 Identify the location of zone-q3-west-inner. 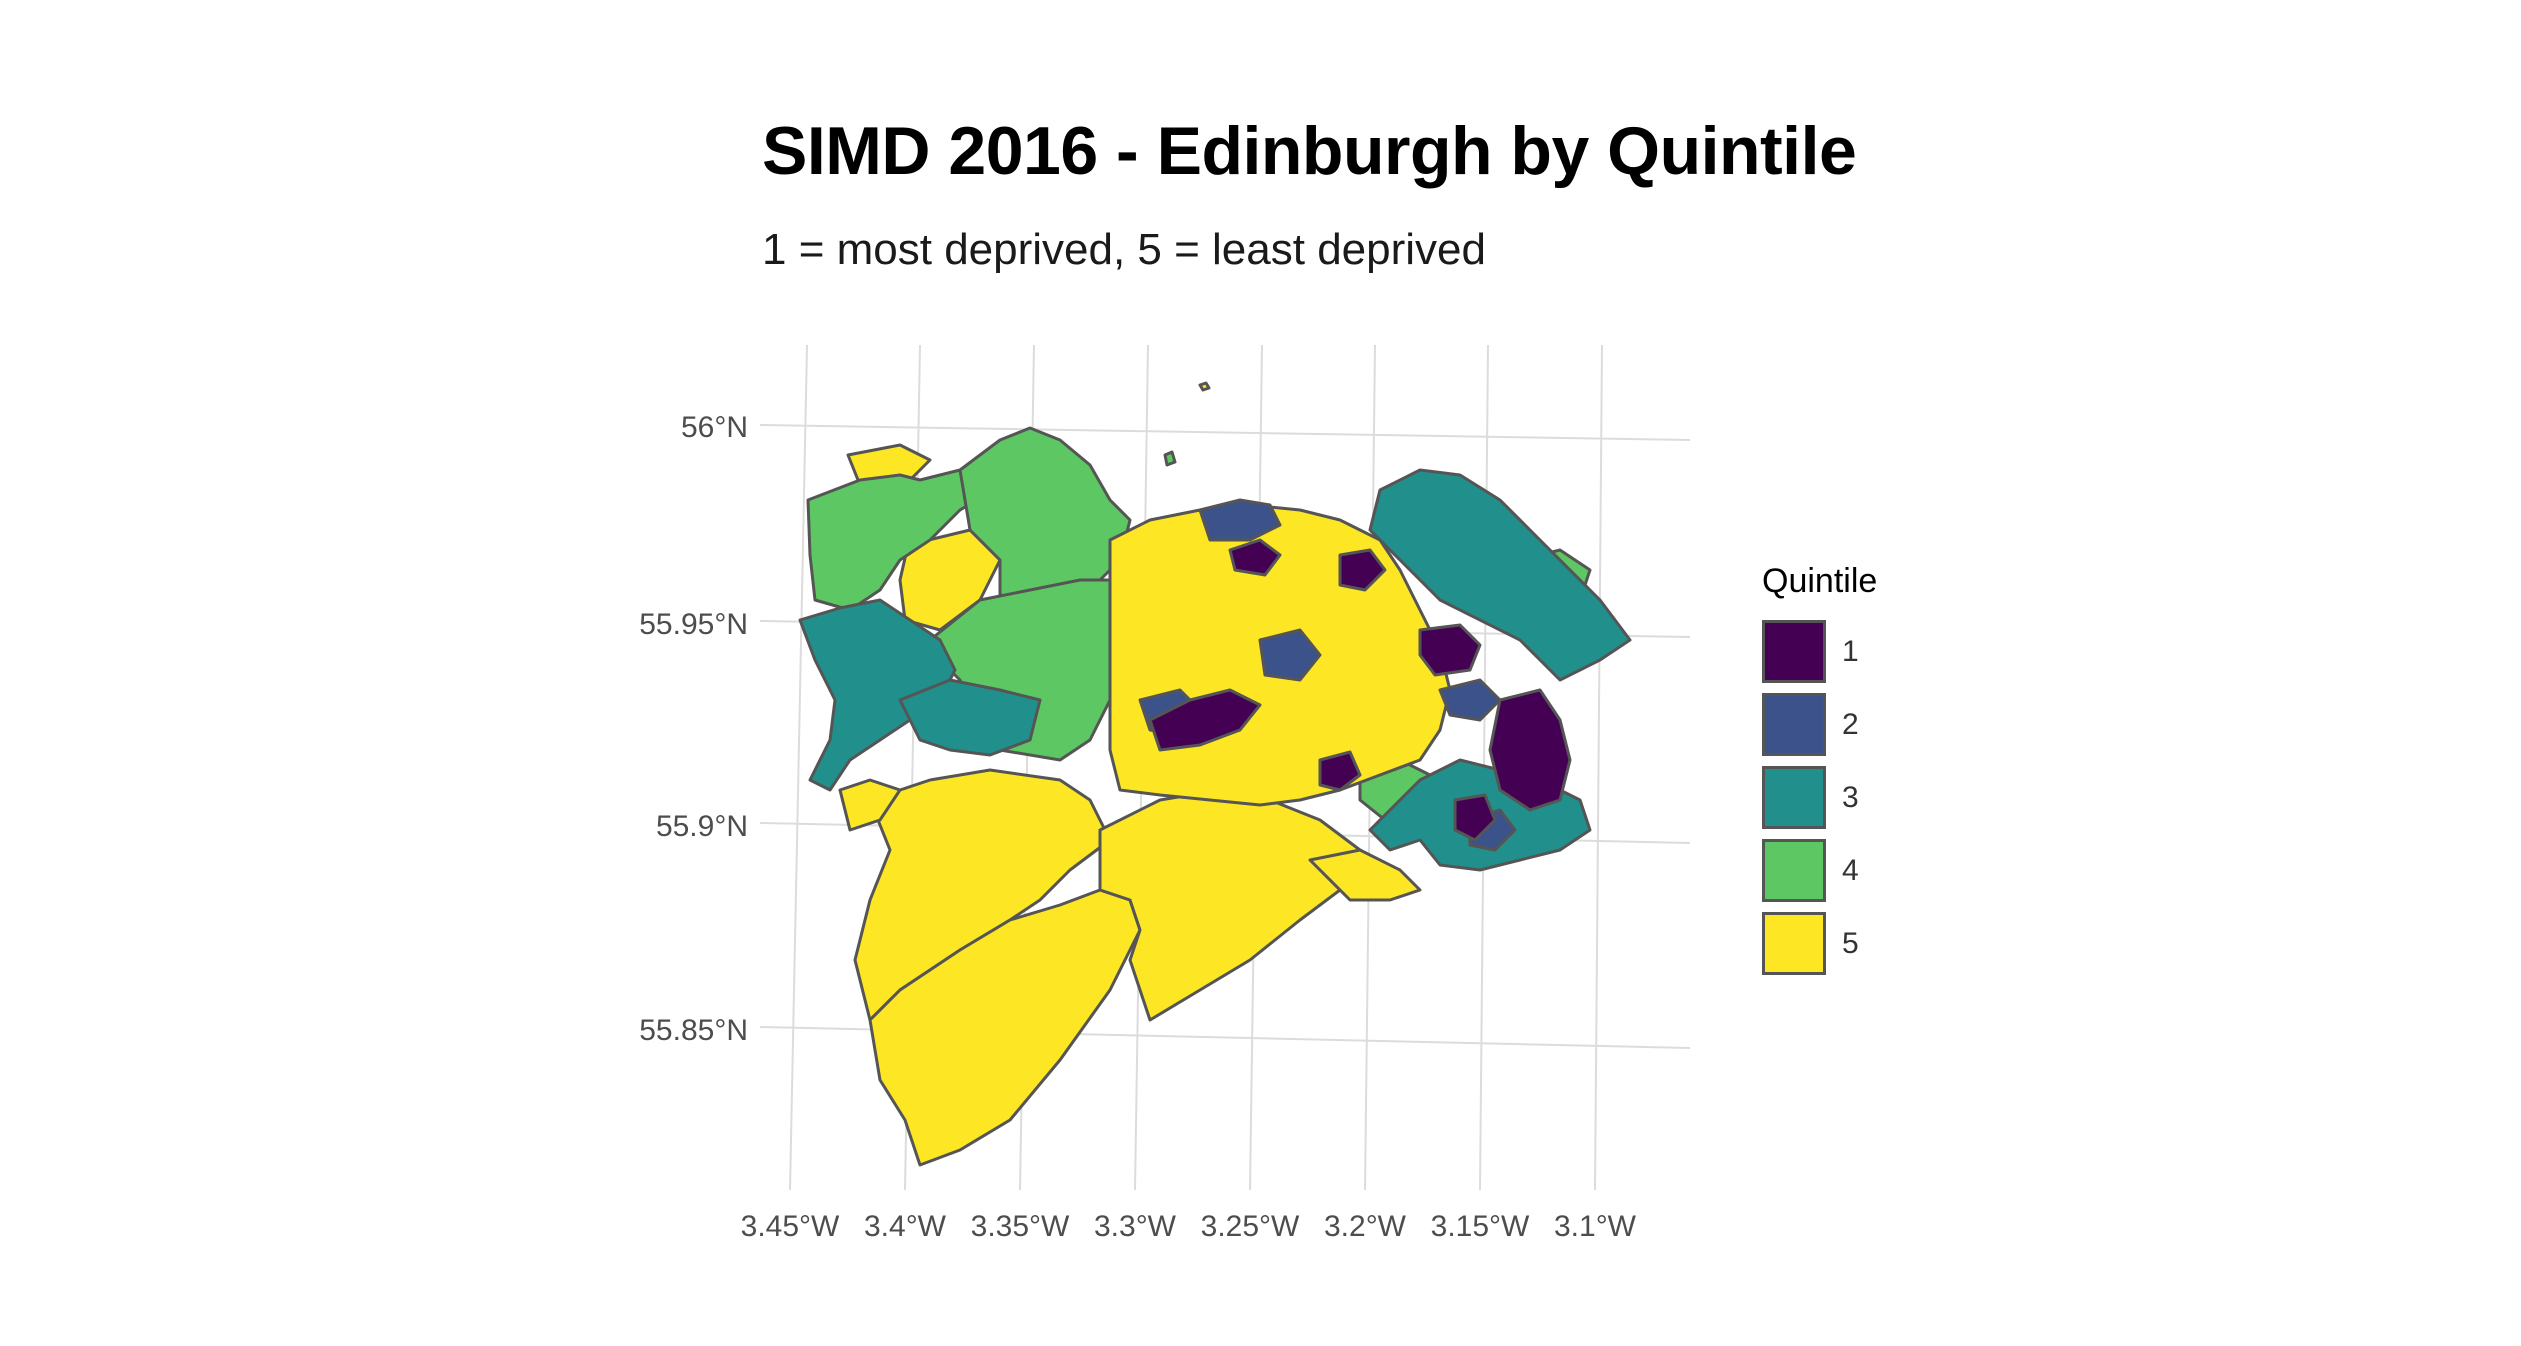
(970, 717).